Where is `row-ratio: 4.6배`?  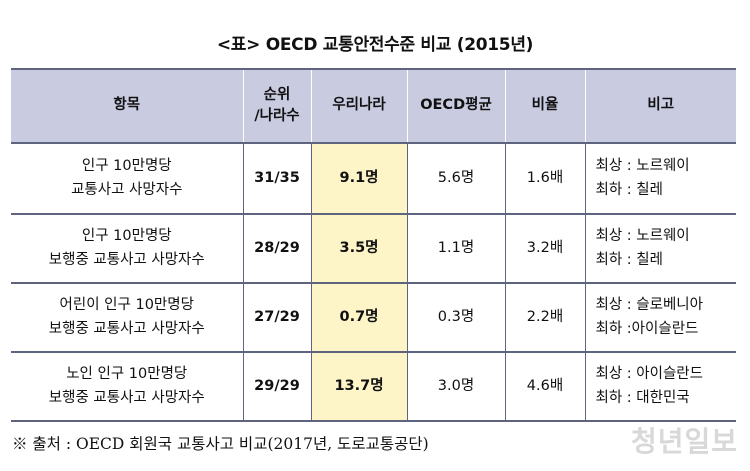 row-ratio: 4.6배 is located at coordinates (545, 387).